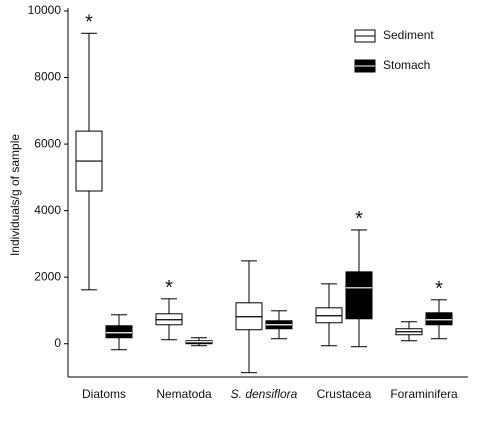 The height and width of the screenshot is (424, 478). I want to click on x-tick-label: Foraminifera, so click(424, 394).